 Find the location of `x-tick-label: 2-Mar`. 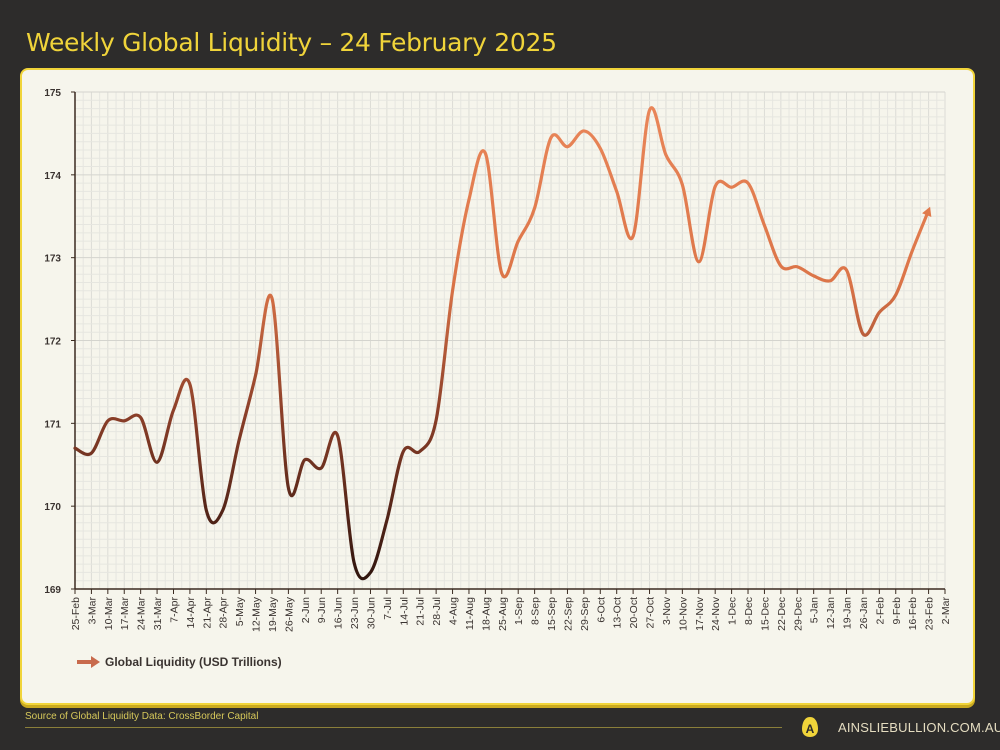

x-tick-label: 2-Mar is located at coordinates (946, 610).